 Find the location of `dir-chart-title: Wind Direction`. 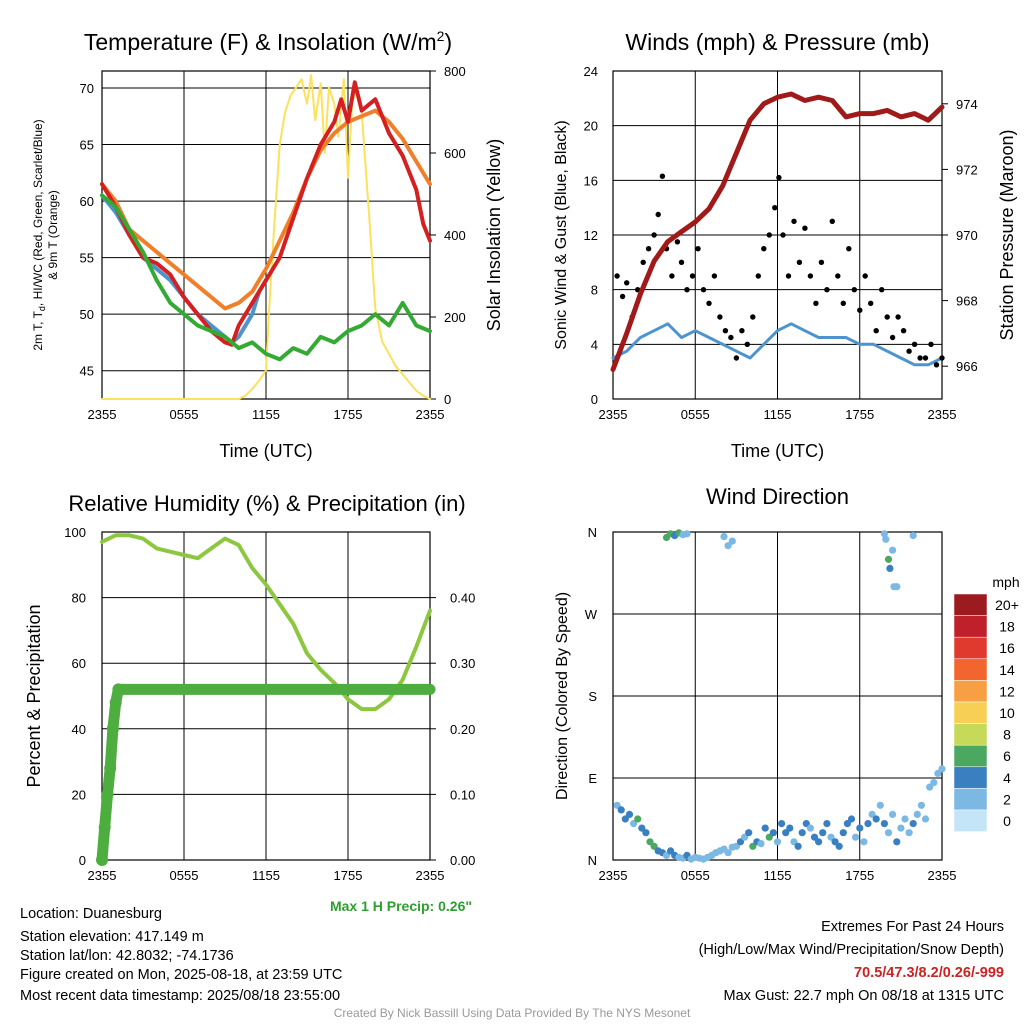

dir-chart-title: Wind Direction is located at coordinates (777, 496).